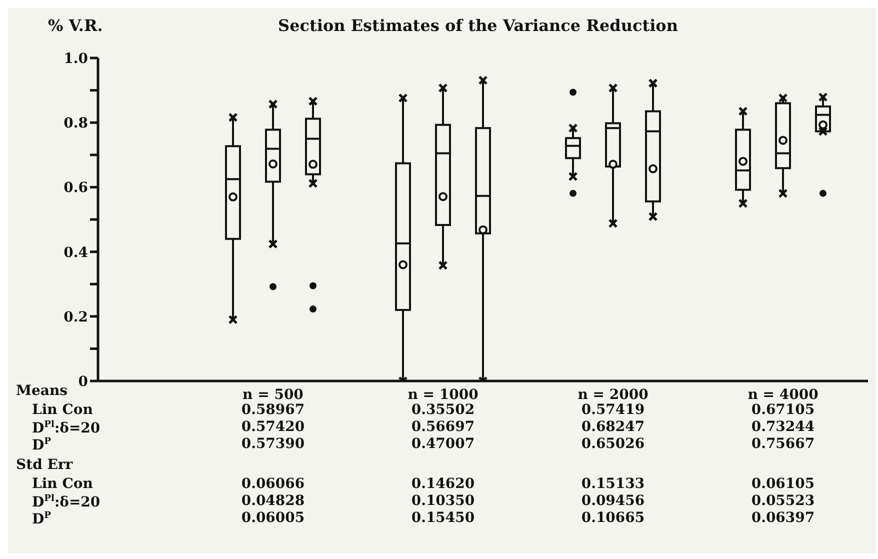 The image size is (878, 559). What do you see at coordinates (76, 124) in the screenshot?
I see `y-tick-label: 0.8` at bounding box center [76, 124].